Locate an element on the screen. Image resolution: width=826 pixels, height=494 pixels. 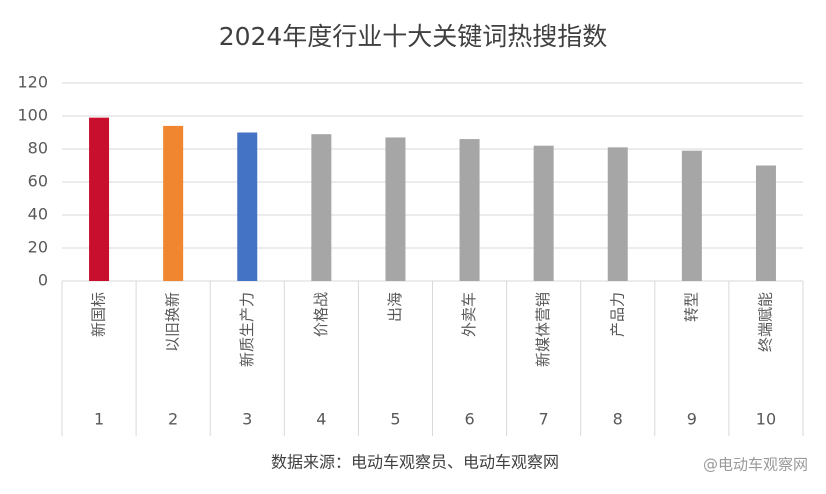
x-tick-label: 终端赋能 is located at coordinates (765, 322).